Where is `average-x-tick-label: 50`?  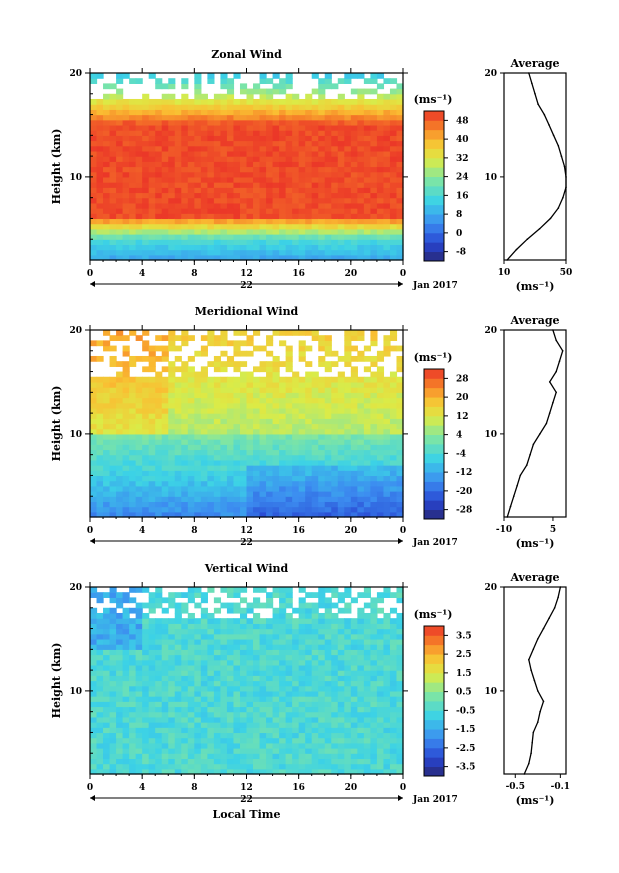
average-x-tick-label: 50 is located at coordinates (566, 273).